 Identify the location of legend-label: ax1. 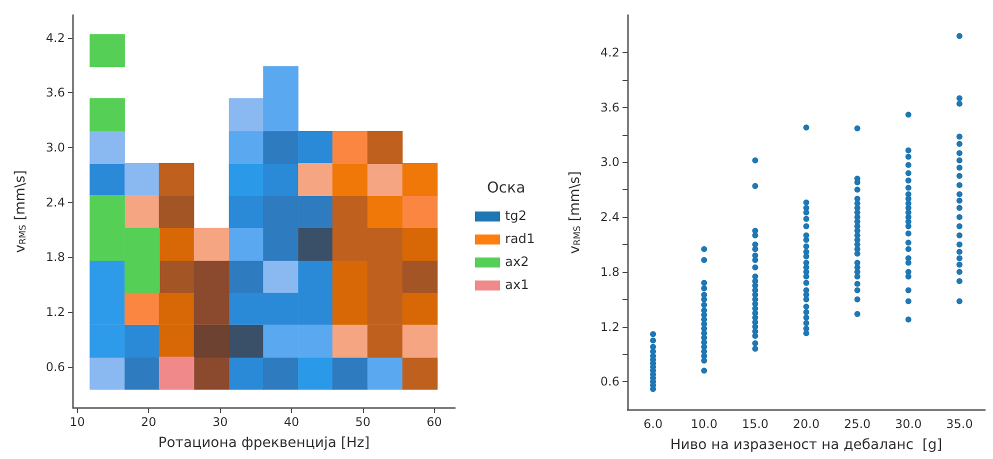
(517, 285).